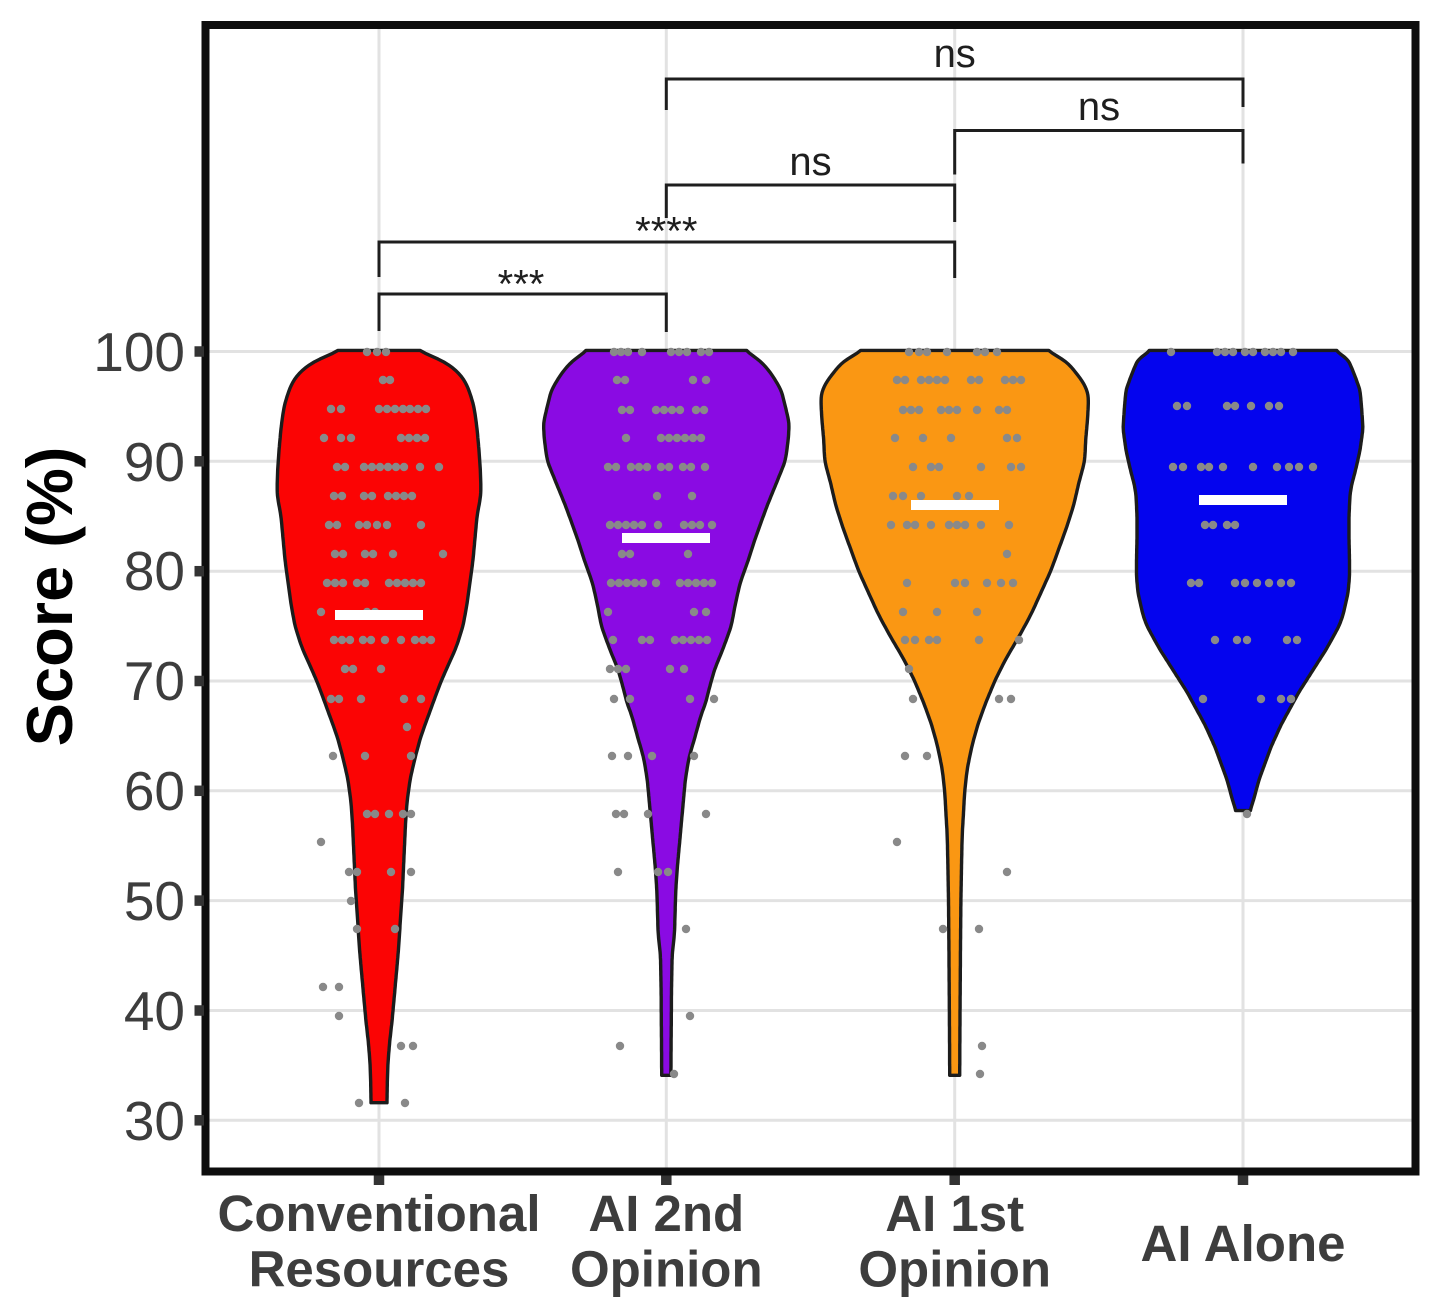  I want to click on svg-text: 30, so click(154, 1121).